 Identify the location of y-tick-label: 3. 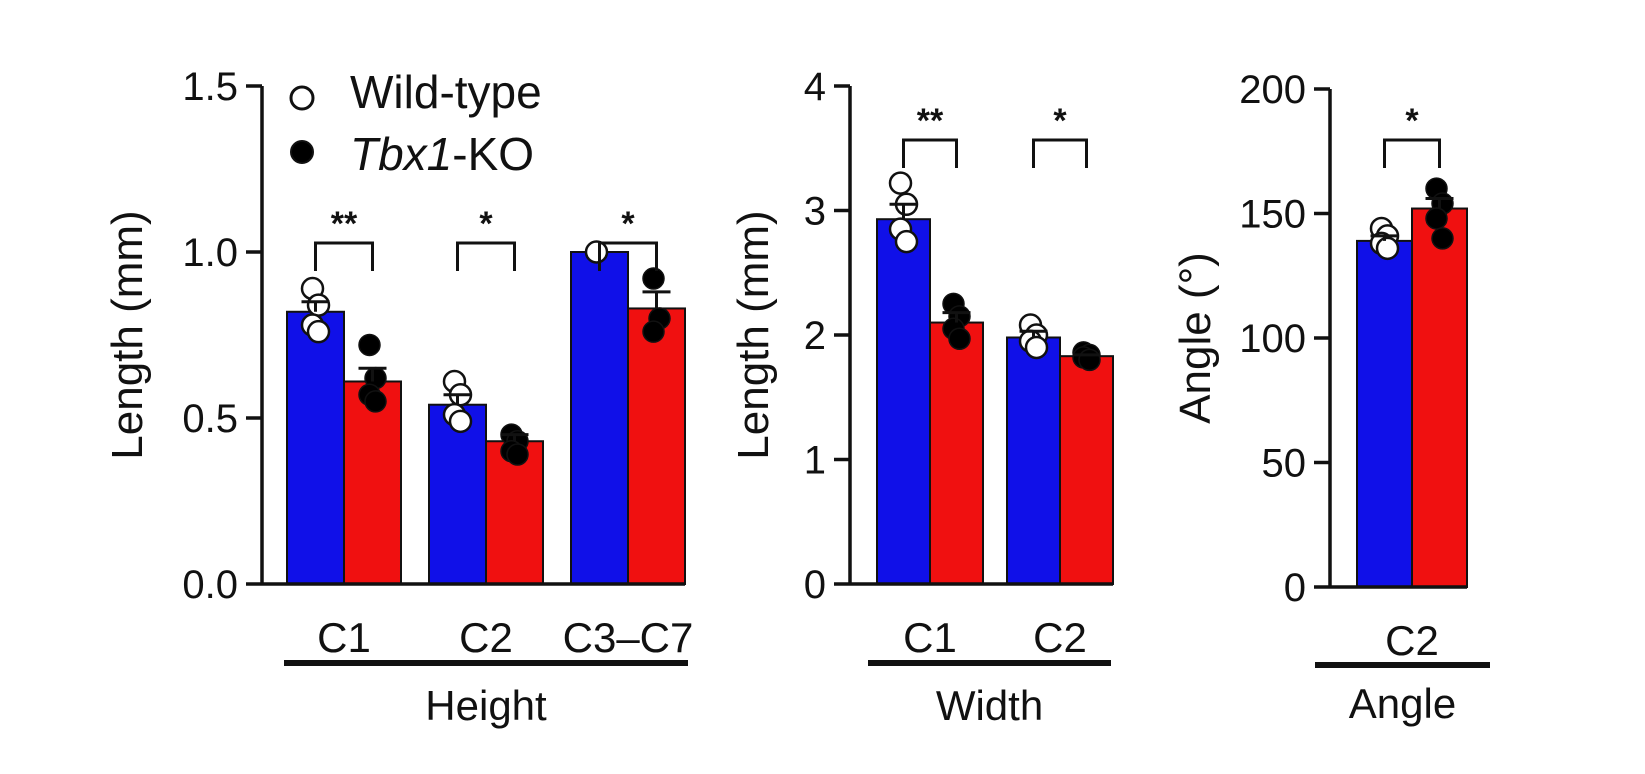
(815, 212).